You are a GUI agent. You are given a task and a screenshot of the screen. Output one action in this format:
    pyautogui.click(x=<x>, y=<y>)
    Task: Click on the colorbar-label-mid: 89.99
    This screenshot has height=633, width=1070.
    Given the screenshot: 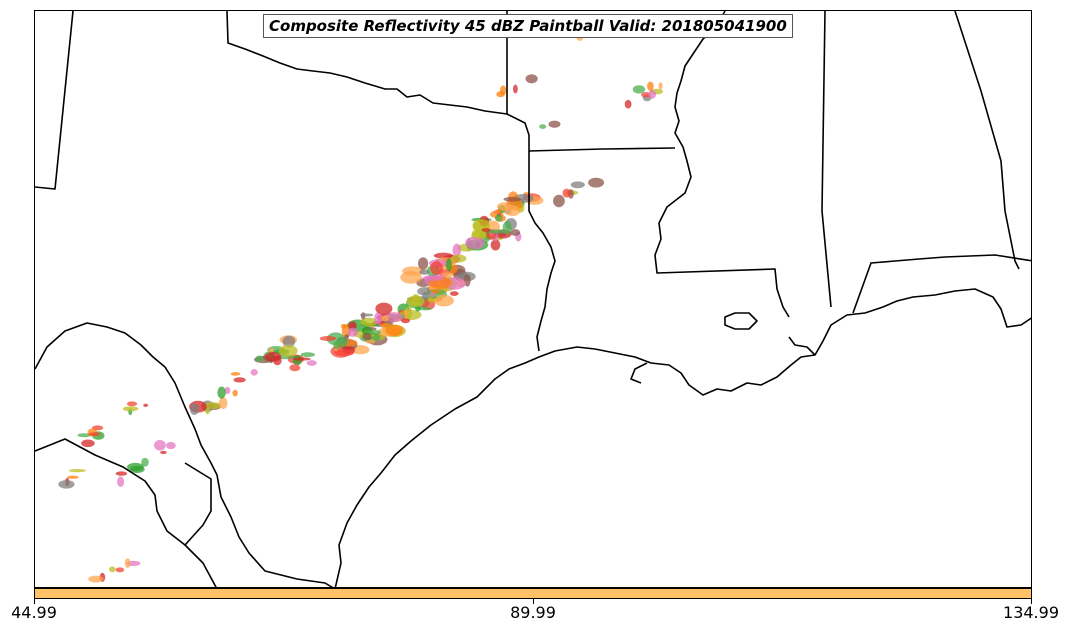 What is the action you would take?
    pyautogui.click(x=533, y=612)
    